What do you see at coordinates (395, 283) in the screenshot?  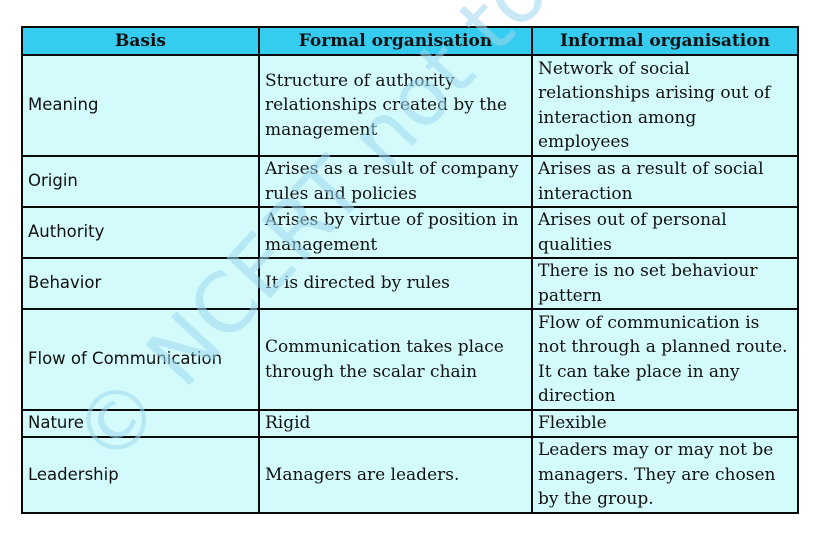 I see `formal-cell: It is directed by rules` at bounding box center [395, 283].